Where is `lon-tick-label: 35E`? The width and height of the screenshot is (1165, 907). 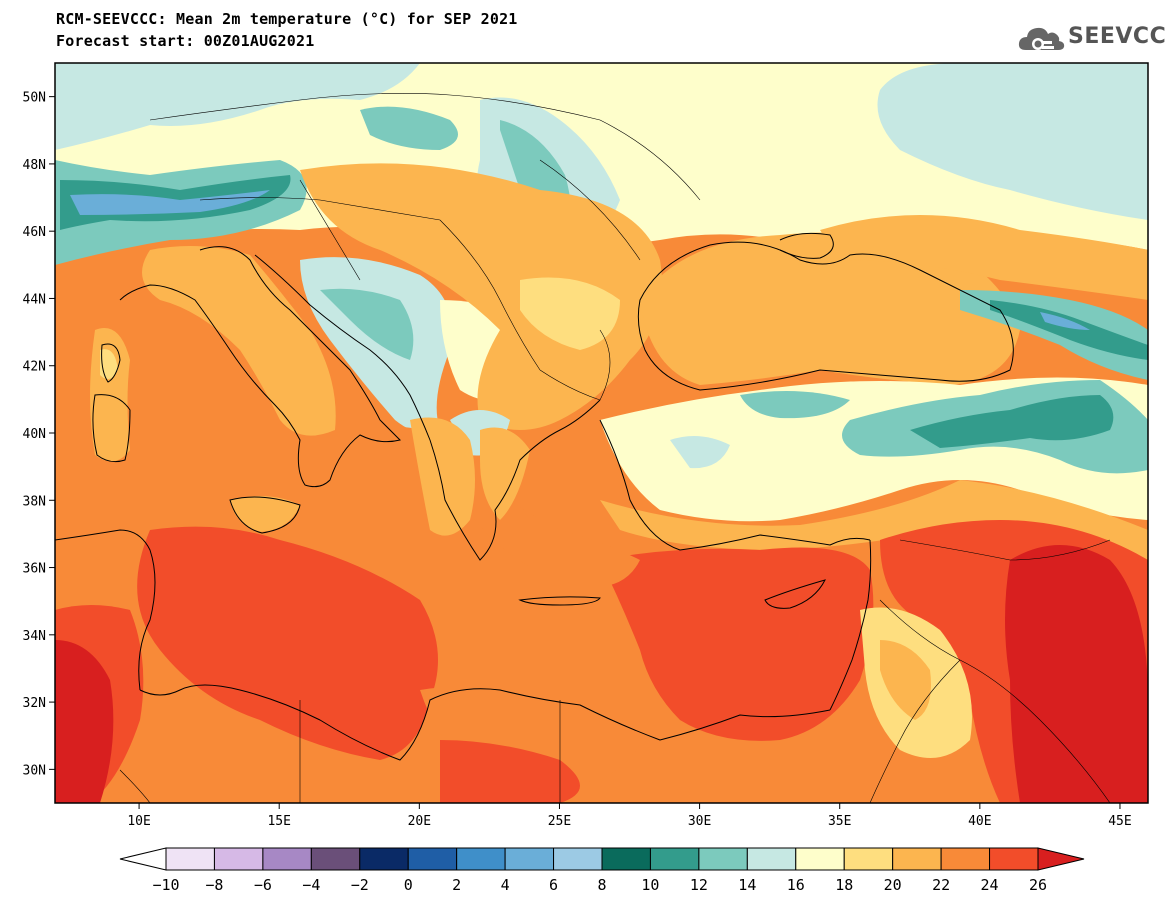
lon-tick-label: 35E is located at coordinates (839, 821).